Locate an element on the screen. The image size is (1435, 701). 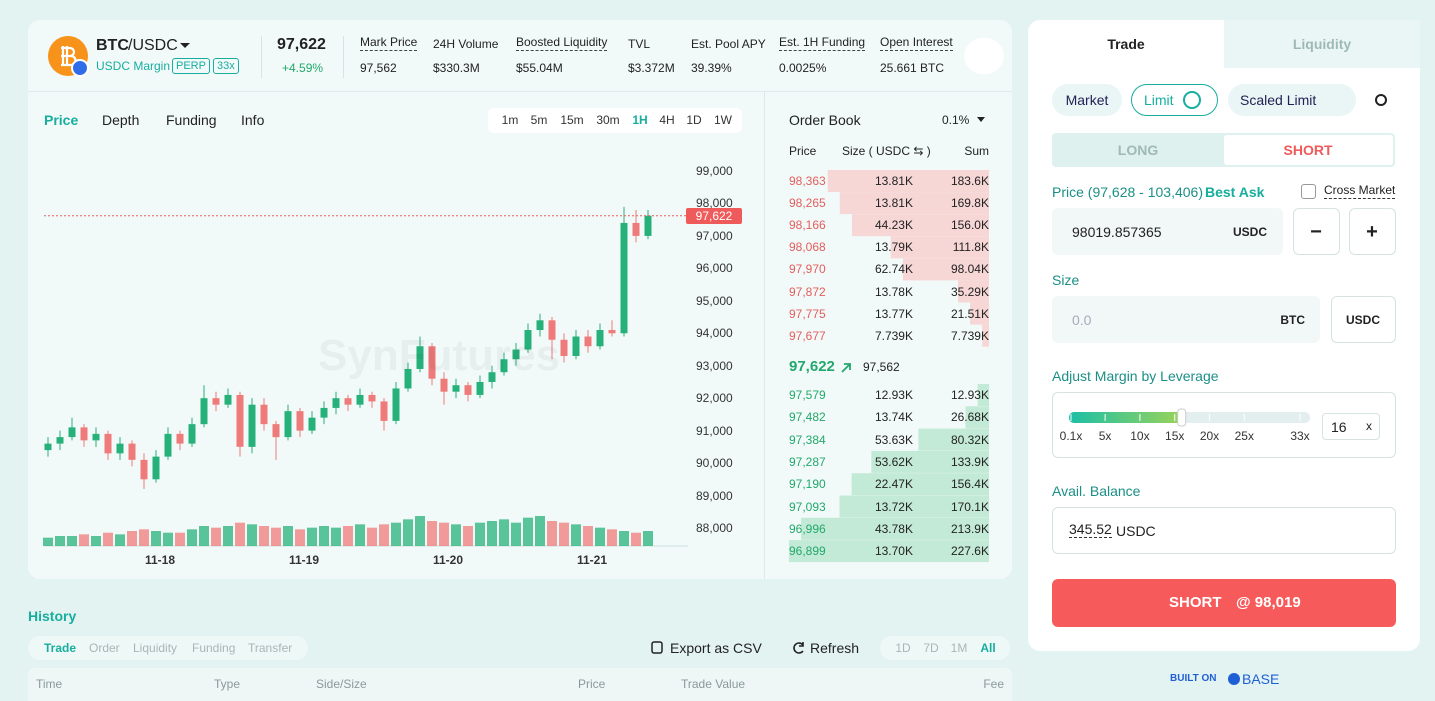
plus: + is located at coordinates (1372, 232).